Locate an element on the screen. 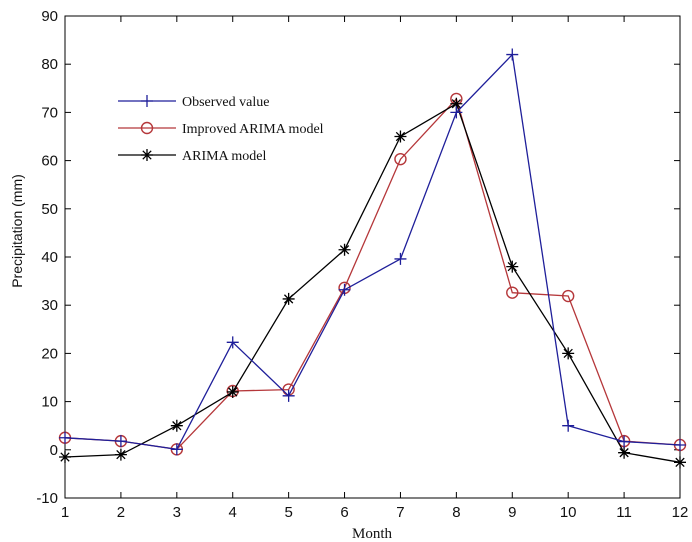  y-tick-label: 90 is located at coordinates (49, 16).